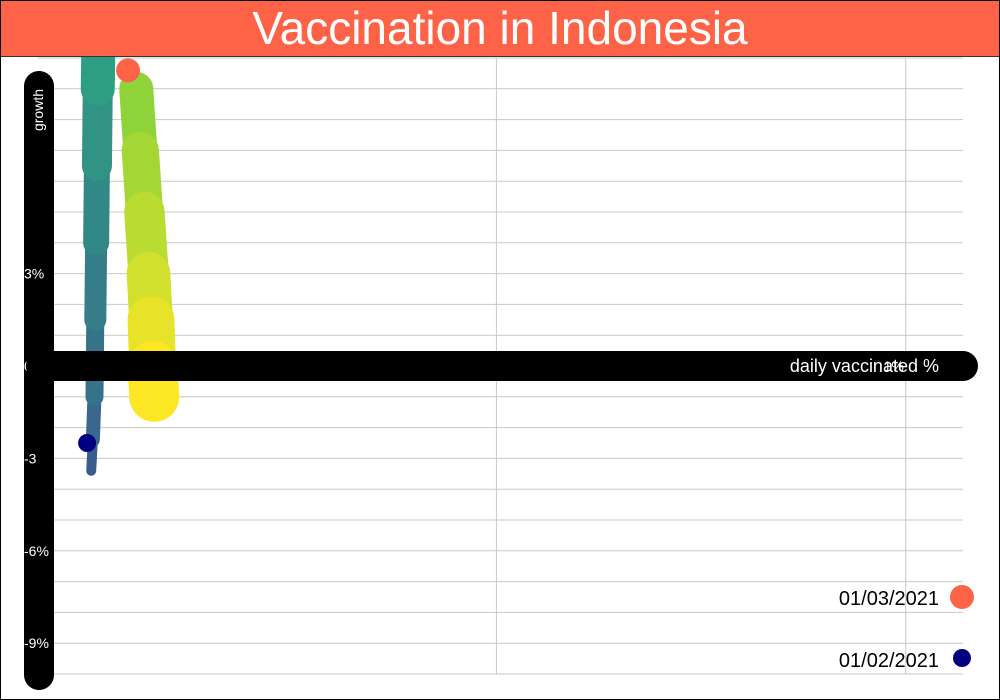 Image resolution: width=1000 pixels, height=700 pixels. Describe the element at coordinates (87, 443) in the screenshot. I see `start-marker` at that location.